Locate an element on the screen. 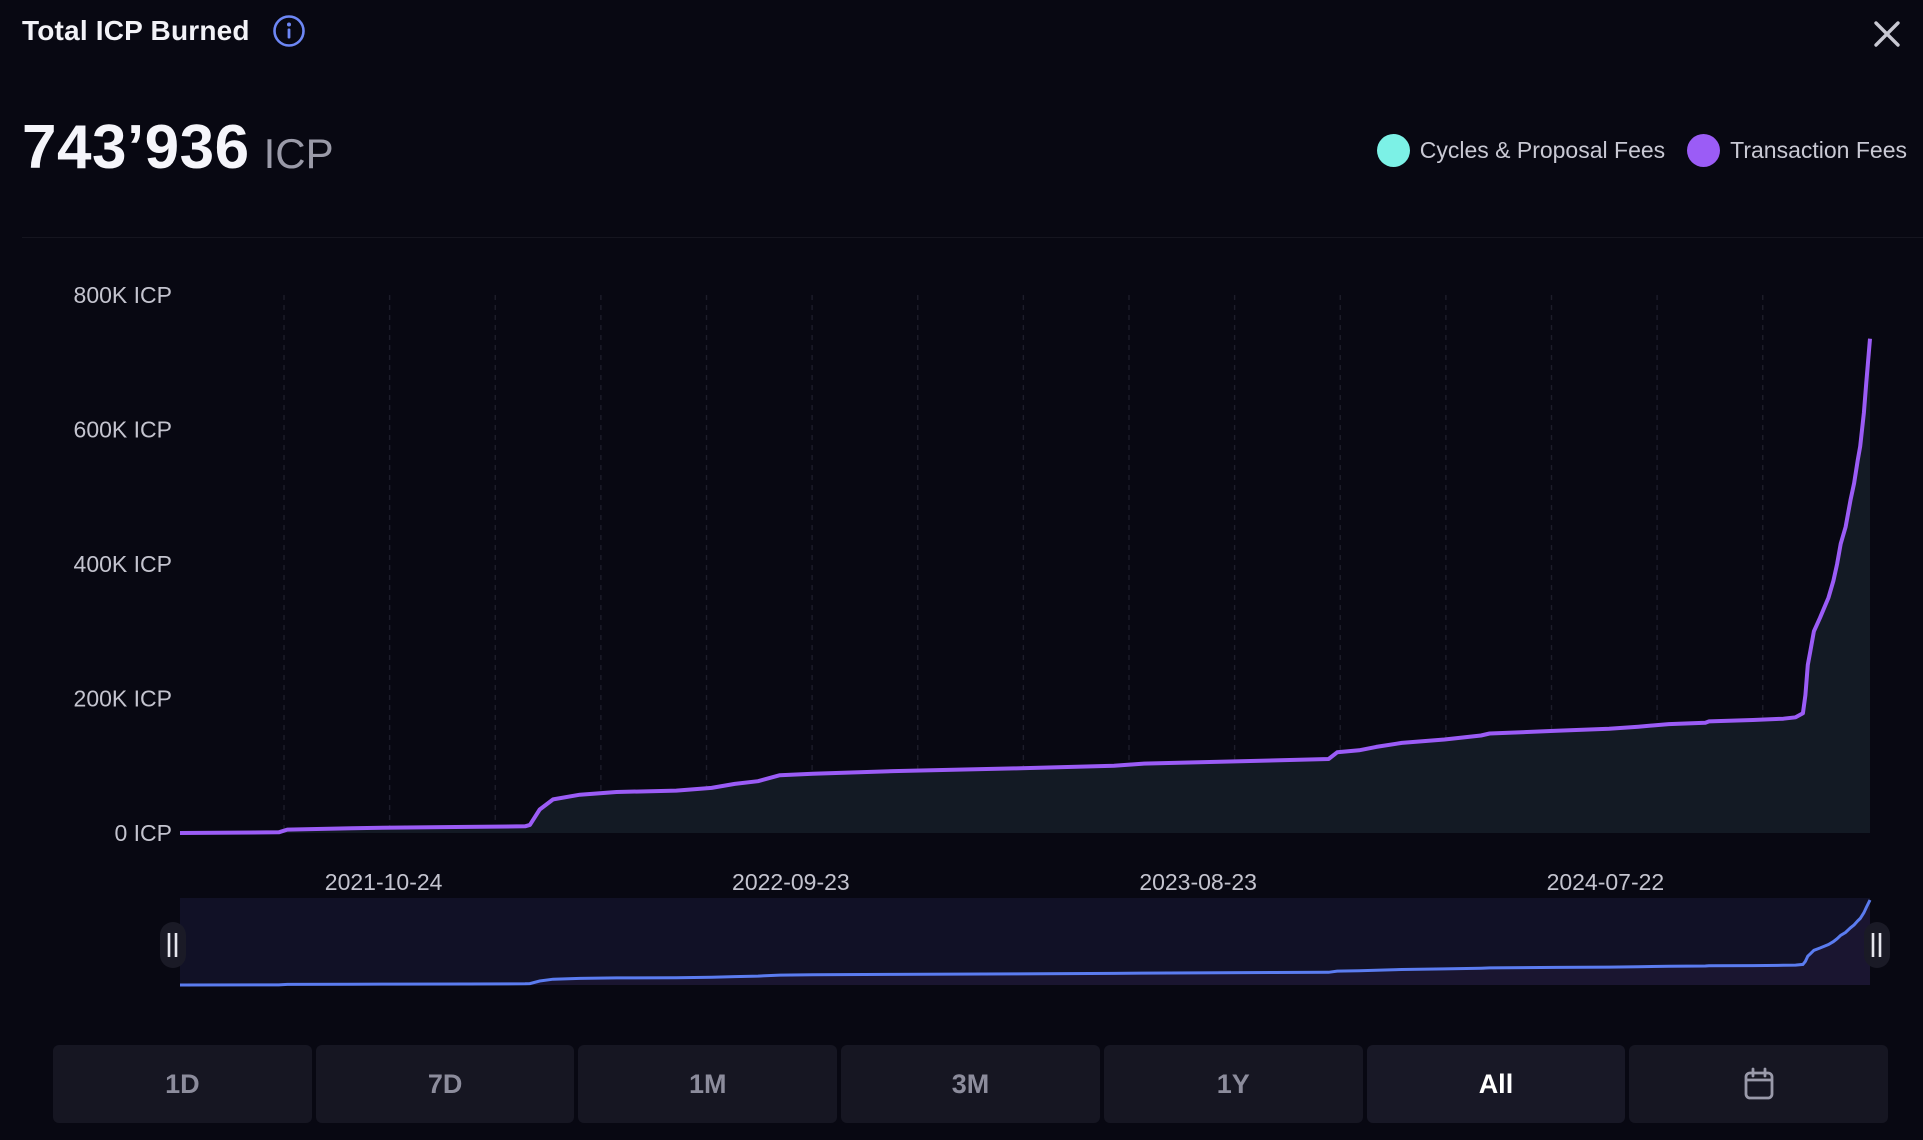 The image size is (1923, 1140). total-value: 743’936 is located at coordinates (136, 147).